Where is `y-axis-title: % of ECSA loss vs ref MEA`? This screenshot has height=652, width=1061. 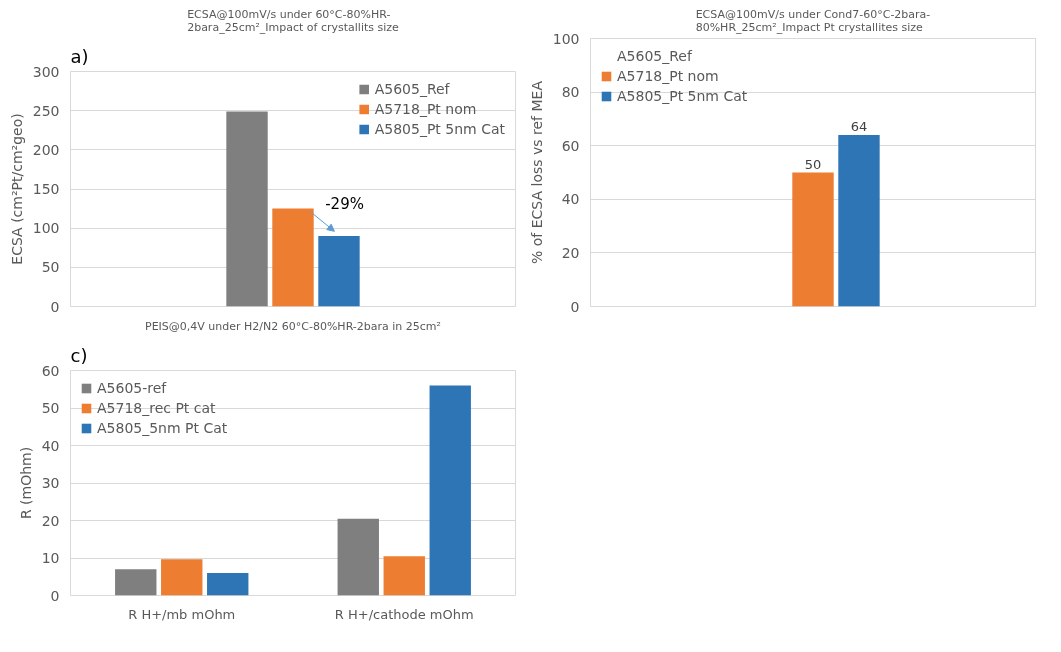 y-axis-title: % of ECSA loss vs ref MEA is located at coordinates (536, 172).